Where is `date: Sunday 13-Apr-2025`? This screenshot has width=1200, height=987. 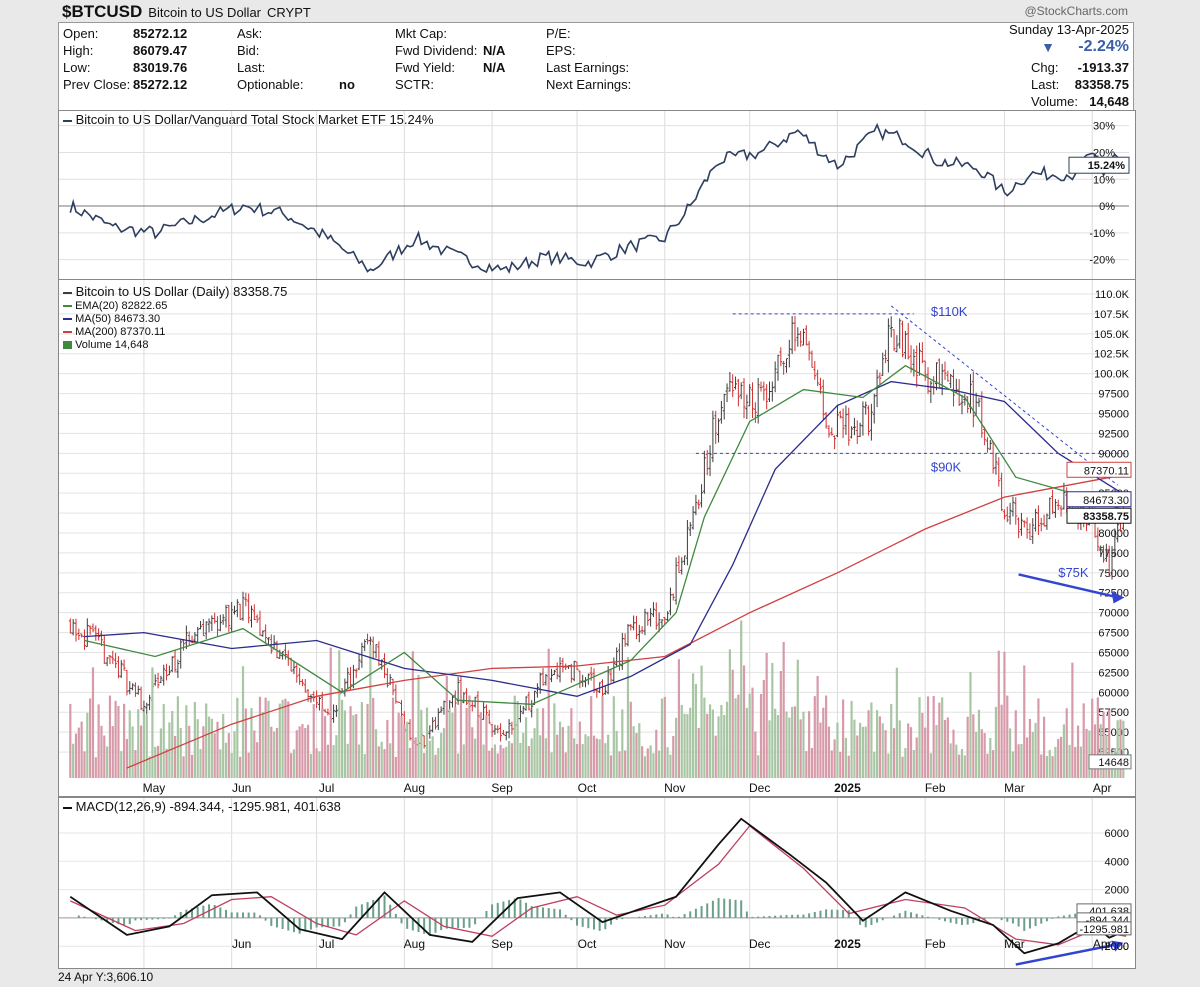
date: Sunday 13-Apr-2025 is located at coordinates (1069, 29).